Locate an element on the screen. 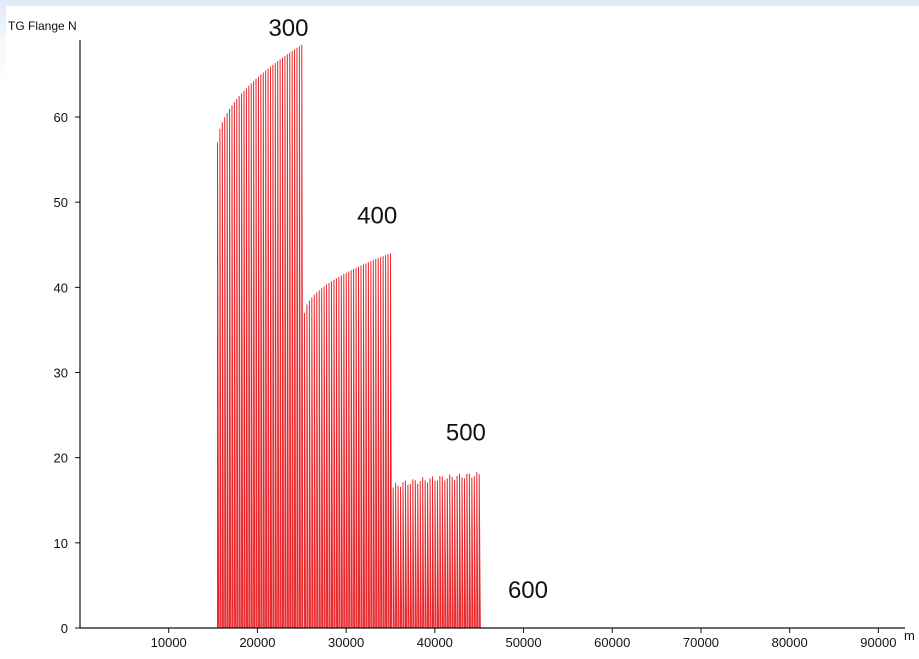  x-tick-label: 10000 is located at coordinates (169, 642).